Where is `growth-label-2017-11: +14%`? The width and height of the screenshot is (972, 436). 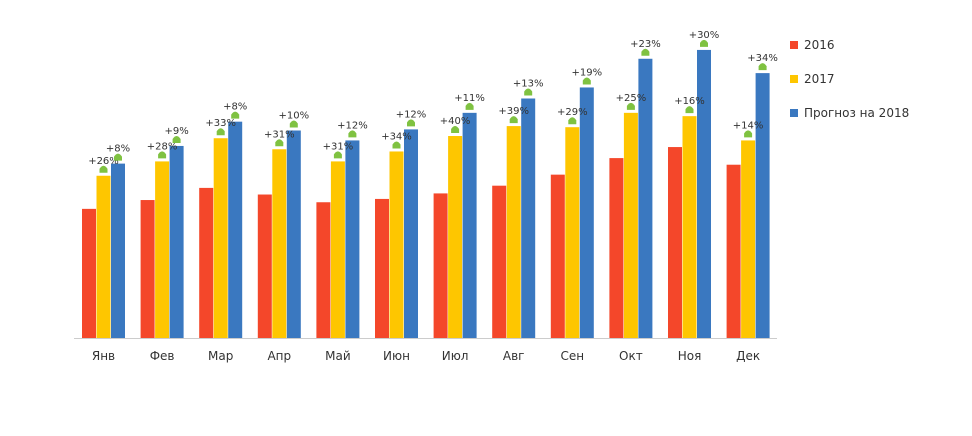
growth-label-2017-11: +14% is located at coordinates (748, 125).